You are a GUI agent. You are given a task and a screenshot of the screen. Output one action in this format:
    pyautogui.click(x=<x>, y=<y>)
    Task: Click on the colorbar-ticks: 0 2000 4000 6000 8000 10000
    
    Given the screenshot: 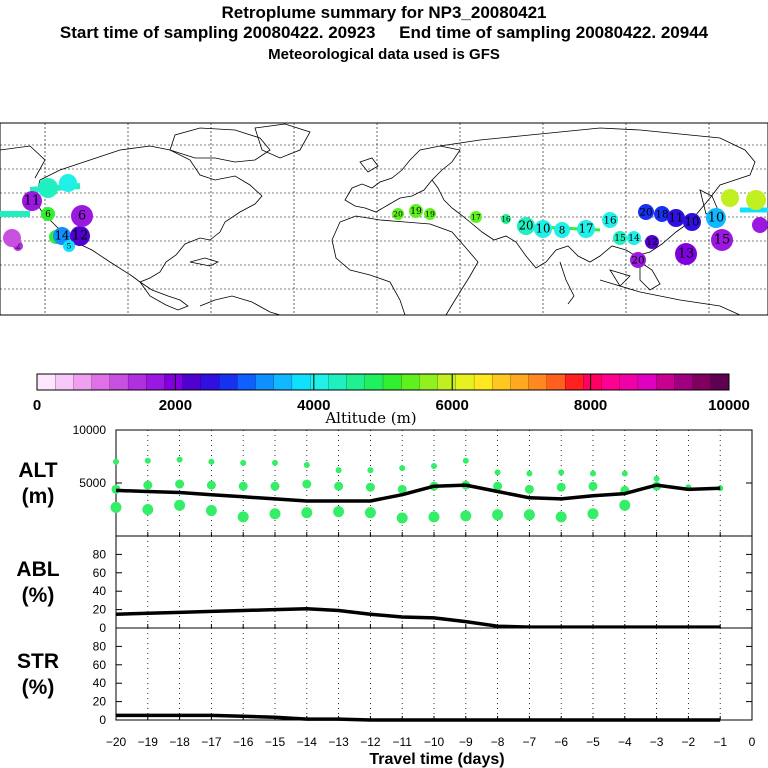 What is the action you would take?
    pyautogui.click(x=391, y=394)
    